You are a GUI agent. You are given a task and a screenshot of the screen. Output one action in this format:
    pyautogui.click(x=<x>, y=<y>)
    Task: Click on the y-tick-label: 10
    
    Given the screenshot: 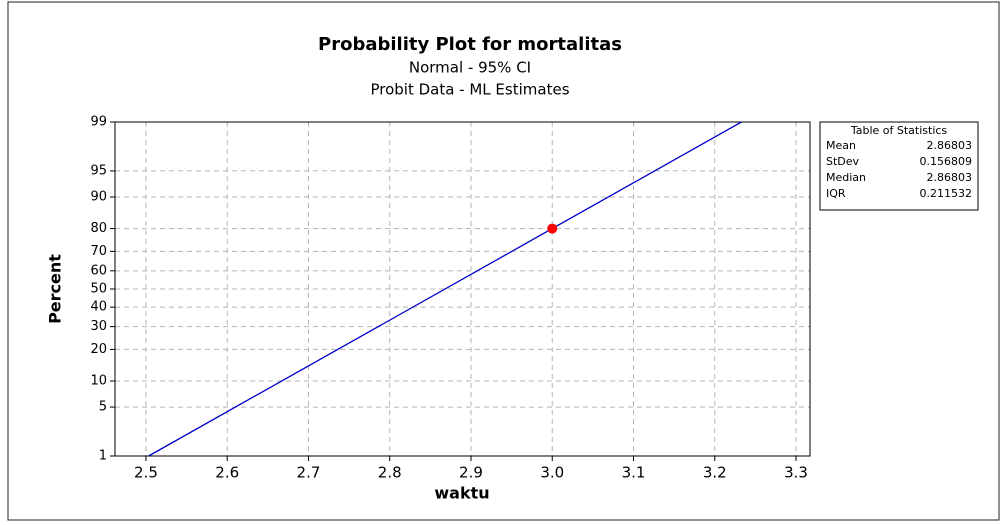 What is the action you would take?
    pyautogui.click(x=98, y=380)
    